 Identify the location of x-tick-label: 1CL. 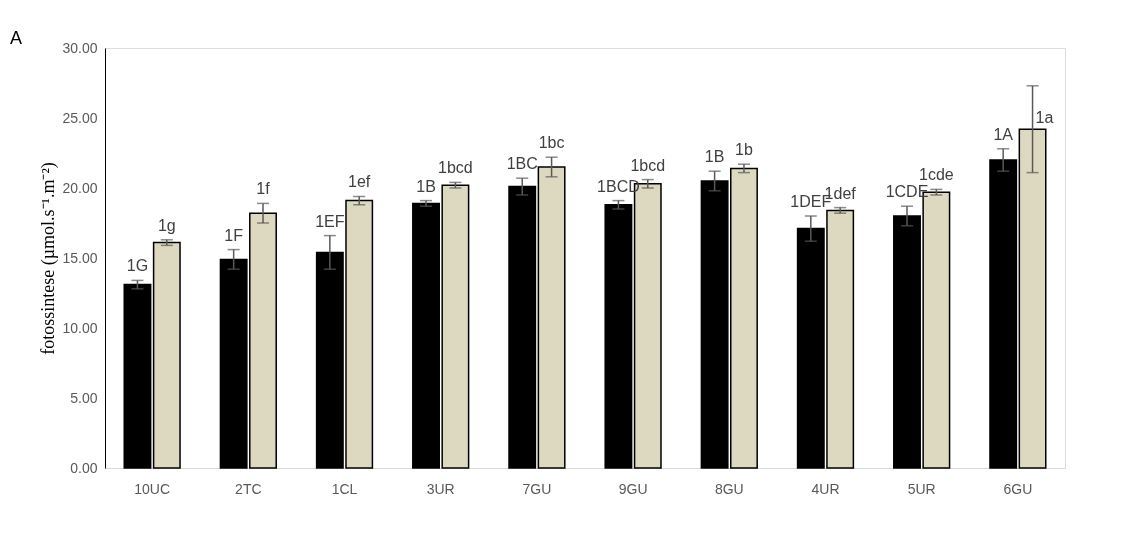
(344, 488).